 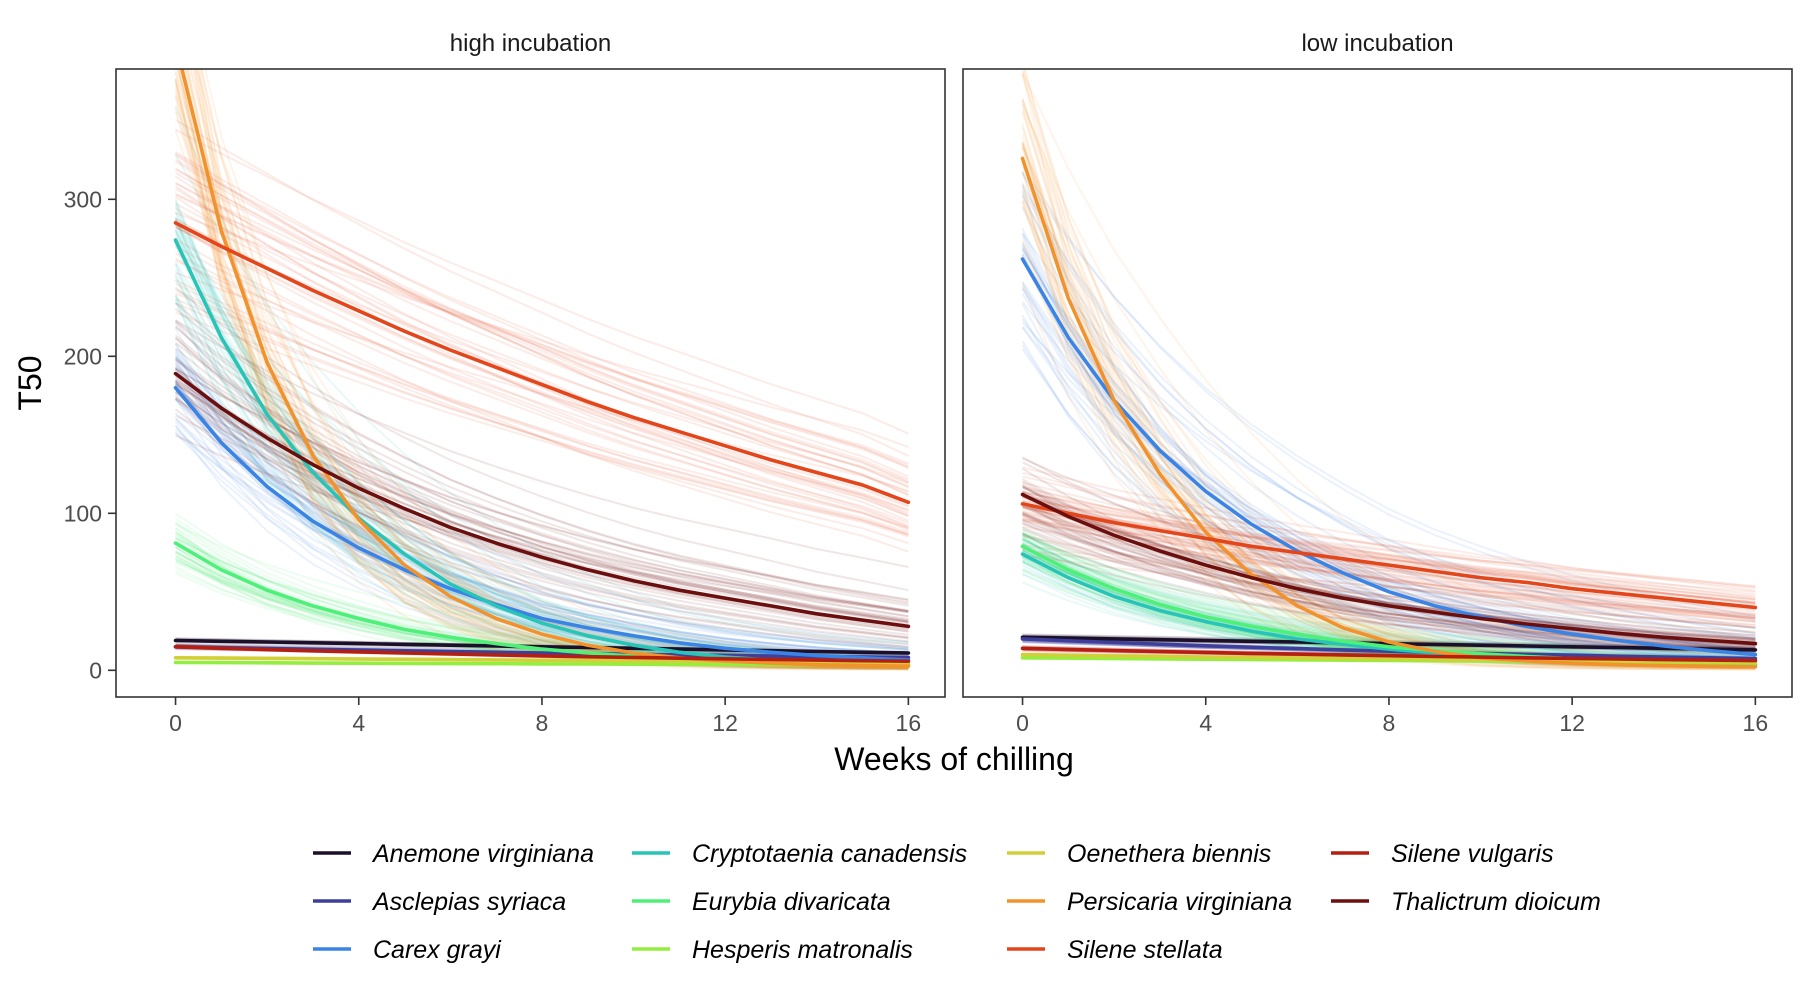 What do you see at coordinates (1169, 854) in the screenshot?
I see `legend-label-oenethera-biennis: Oenethera biennis` at bounding box center [1169, 854].